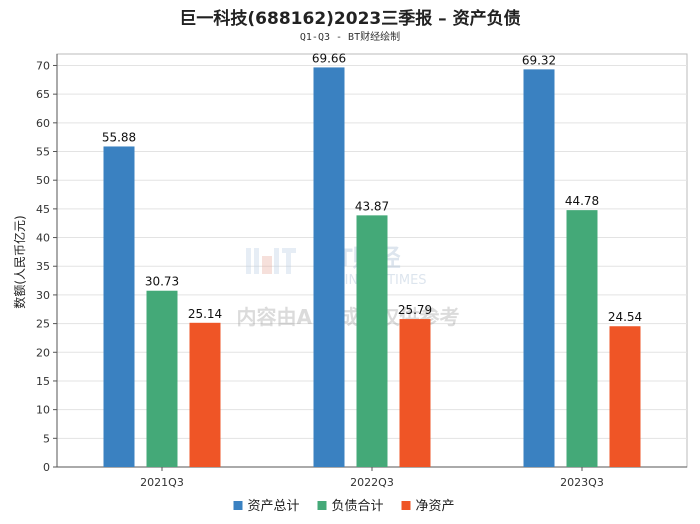 This screenshot has height=524, width=700. What do you see at coordinates (350, 37) in the screenshot?
I see `chart-subtitle: Q1-Q3 - BT财经绘制` at bounding box center [350, 37].